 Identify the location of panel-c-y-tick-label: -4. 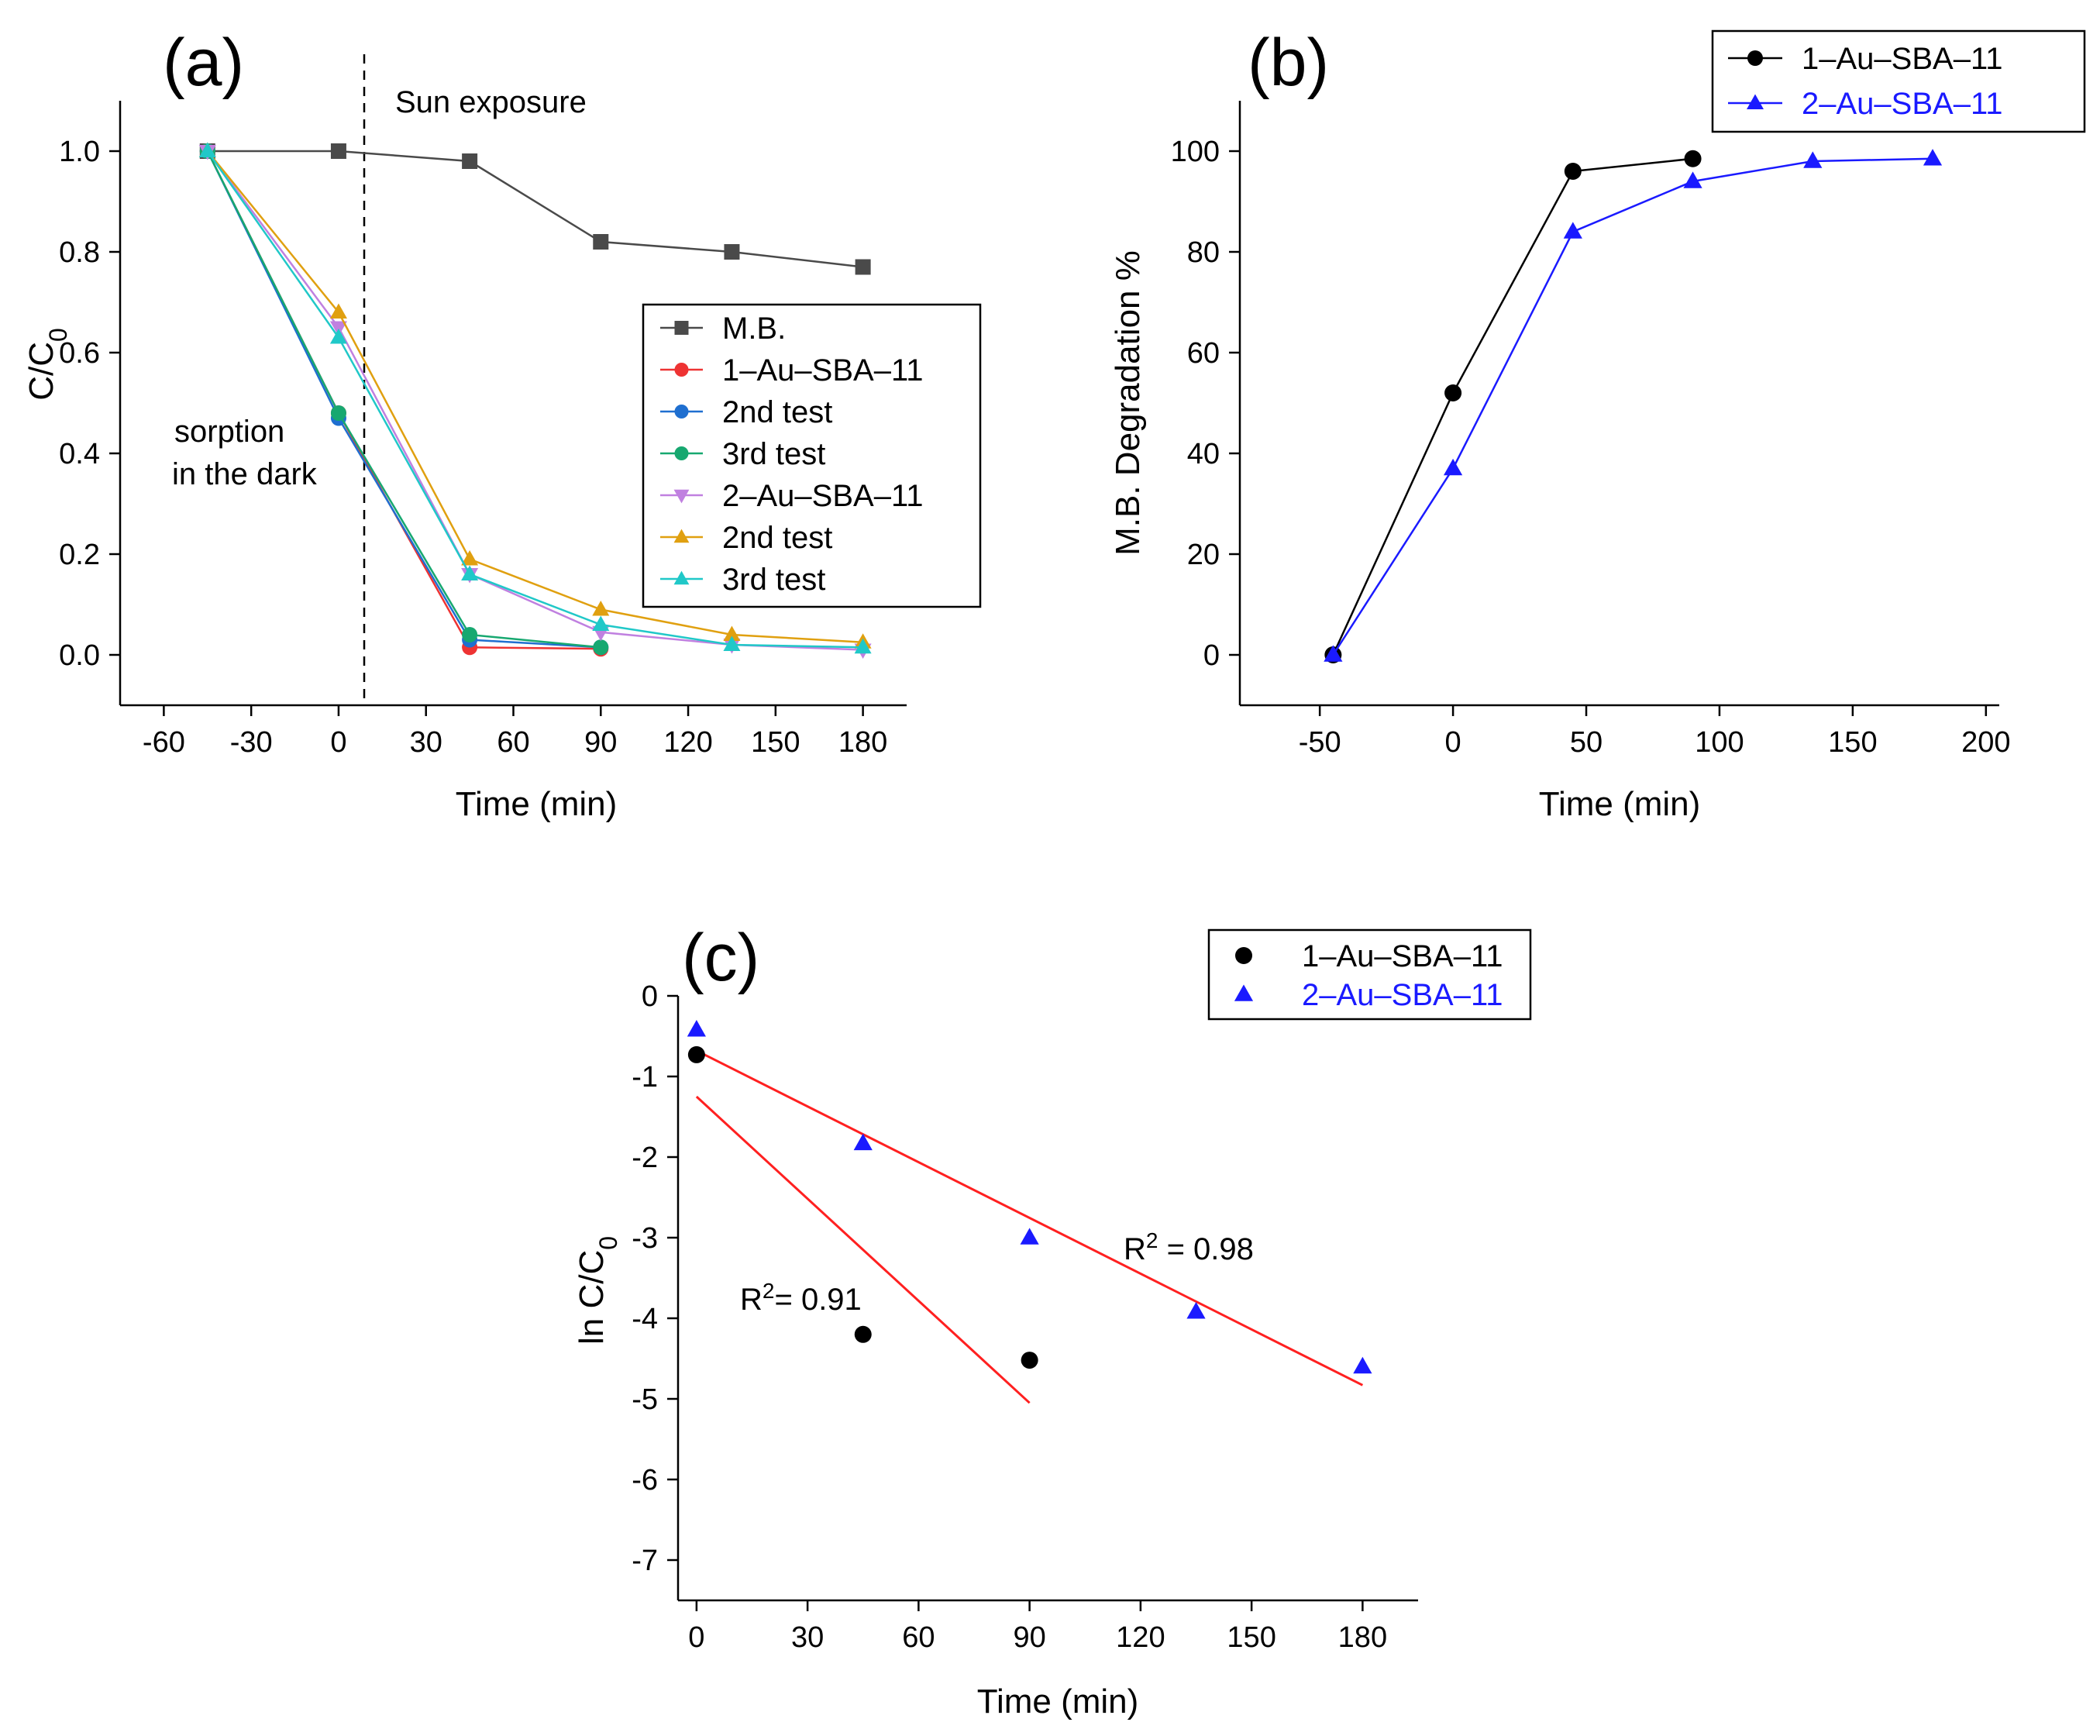
(645, 1319).